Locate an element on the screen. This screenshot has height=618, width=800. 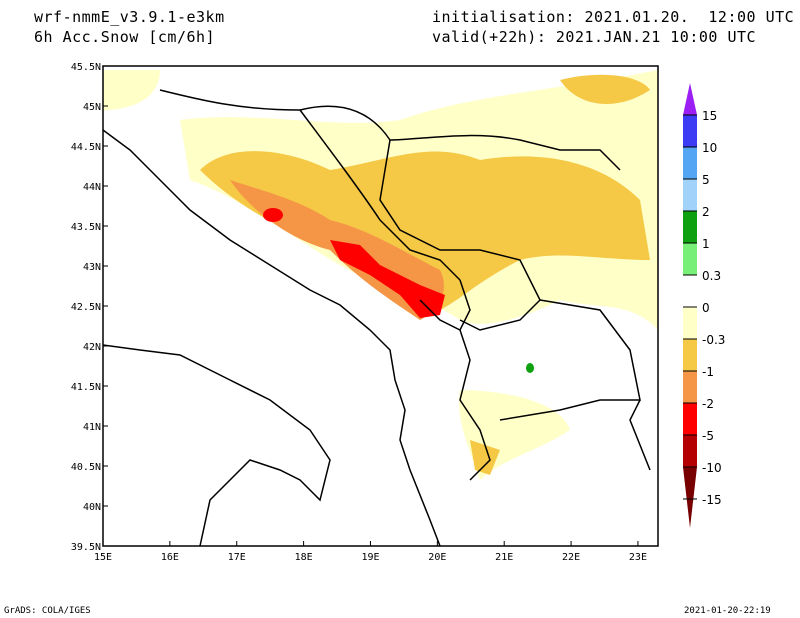
lat-label: 41N is located at coordinates (92, 427).